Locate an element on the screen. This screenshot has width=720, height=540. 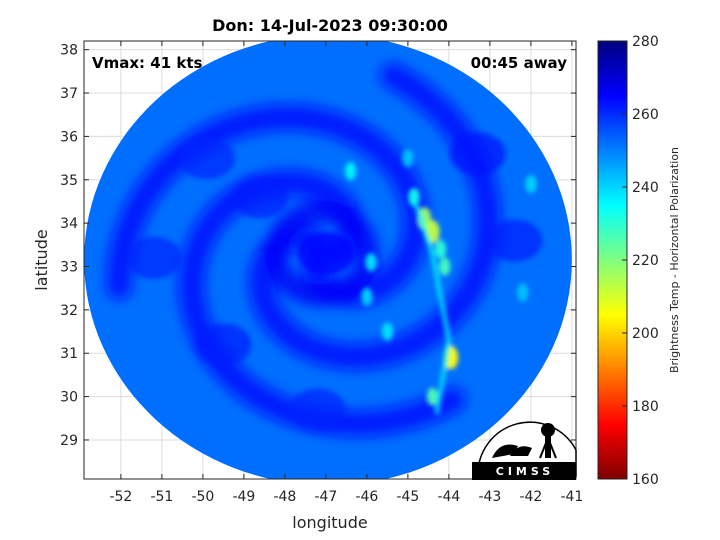
eyewall-band is located at coordinates (321, 253).